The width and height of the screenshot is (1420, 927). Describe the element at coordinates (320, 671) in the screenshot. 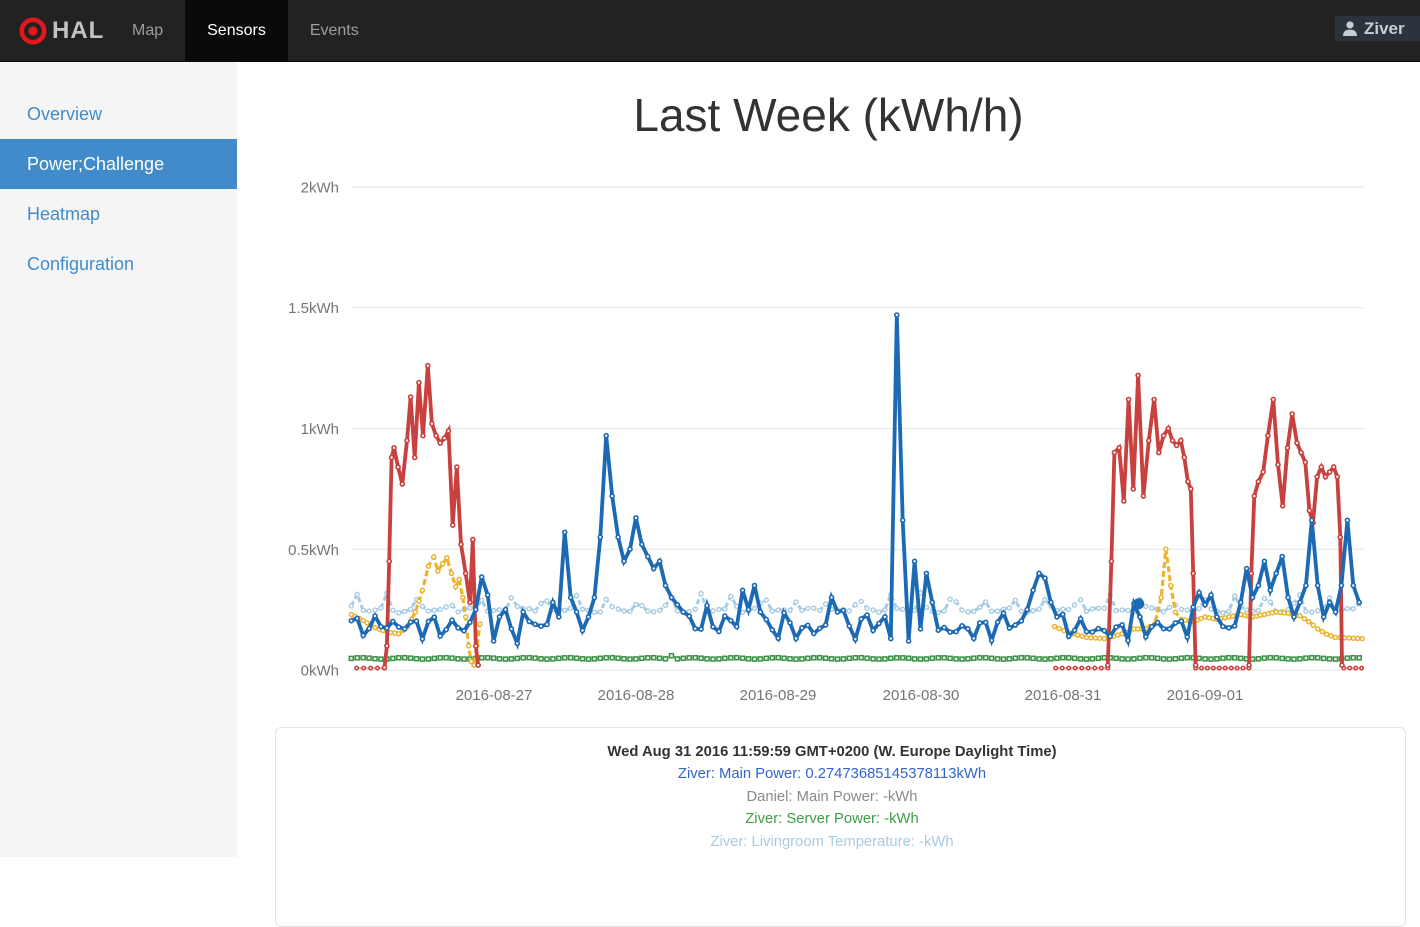

I see `svg-text: 0kWh` at that location.